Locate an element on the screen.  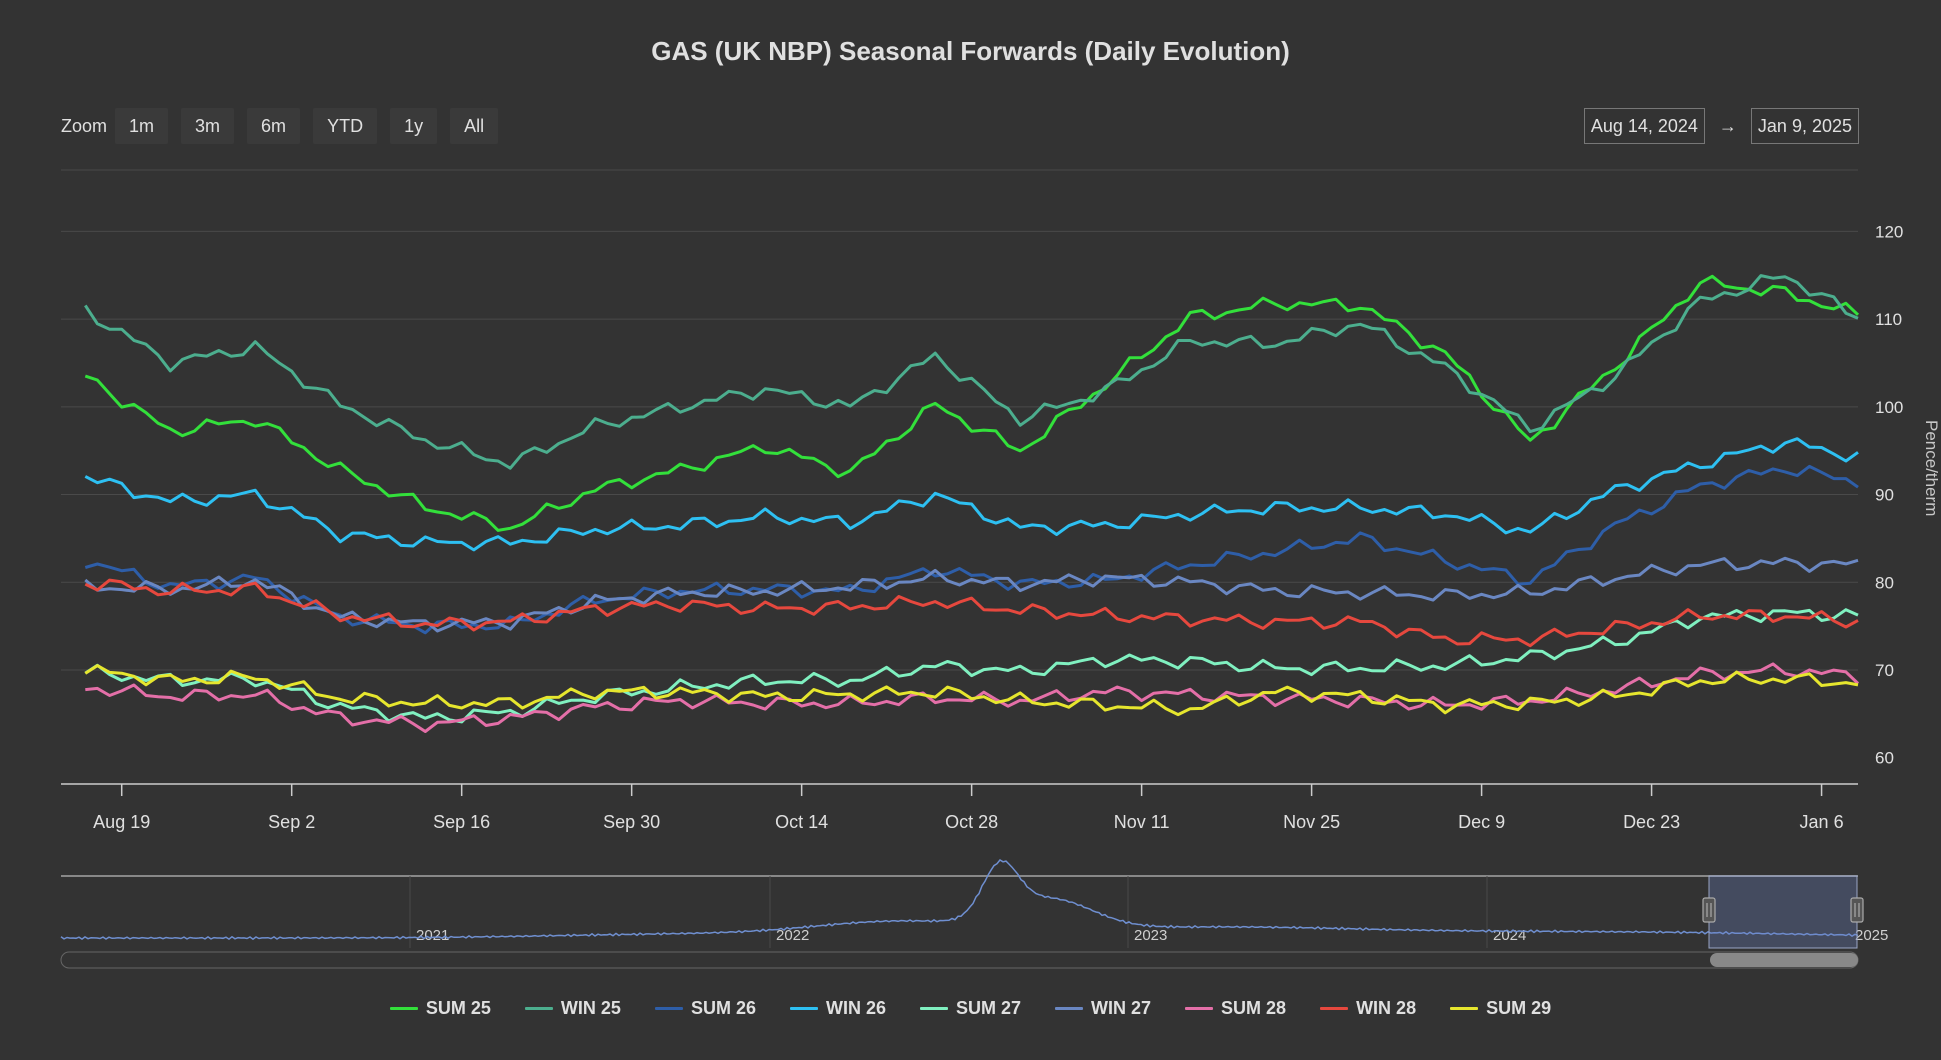
legend-item-sum-28: SUM 28 is located at coordinates (1235, 1008).